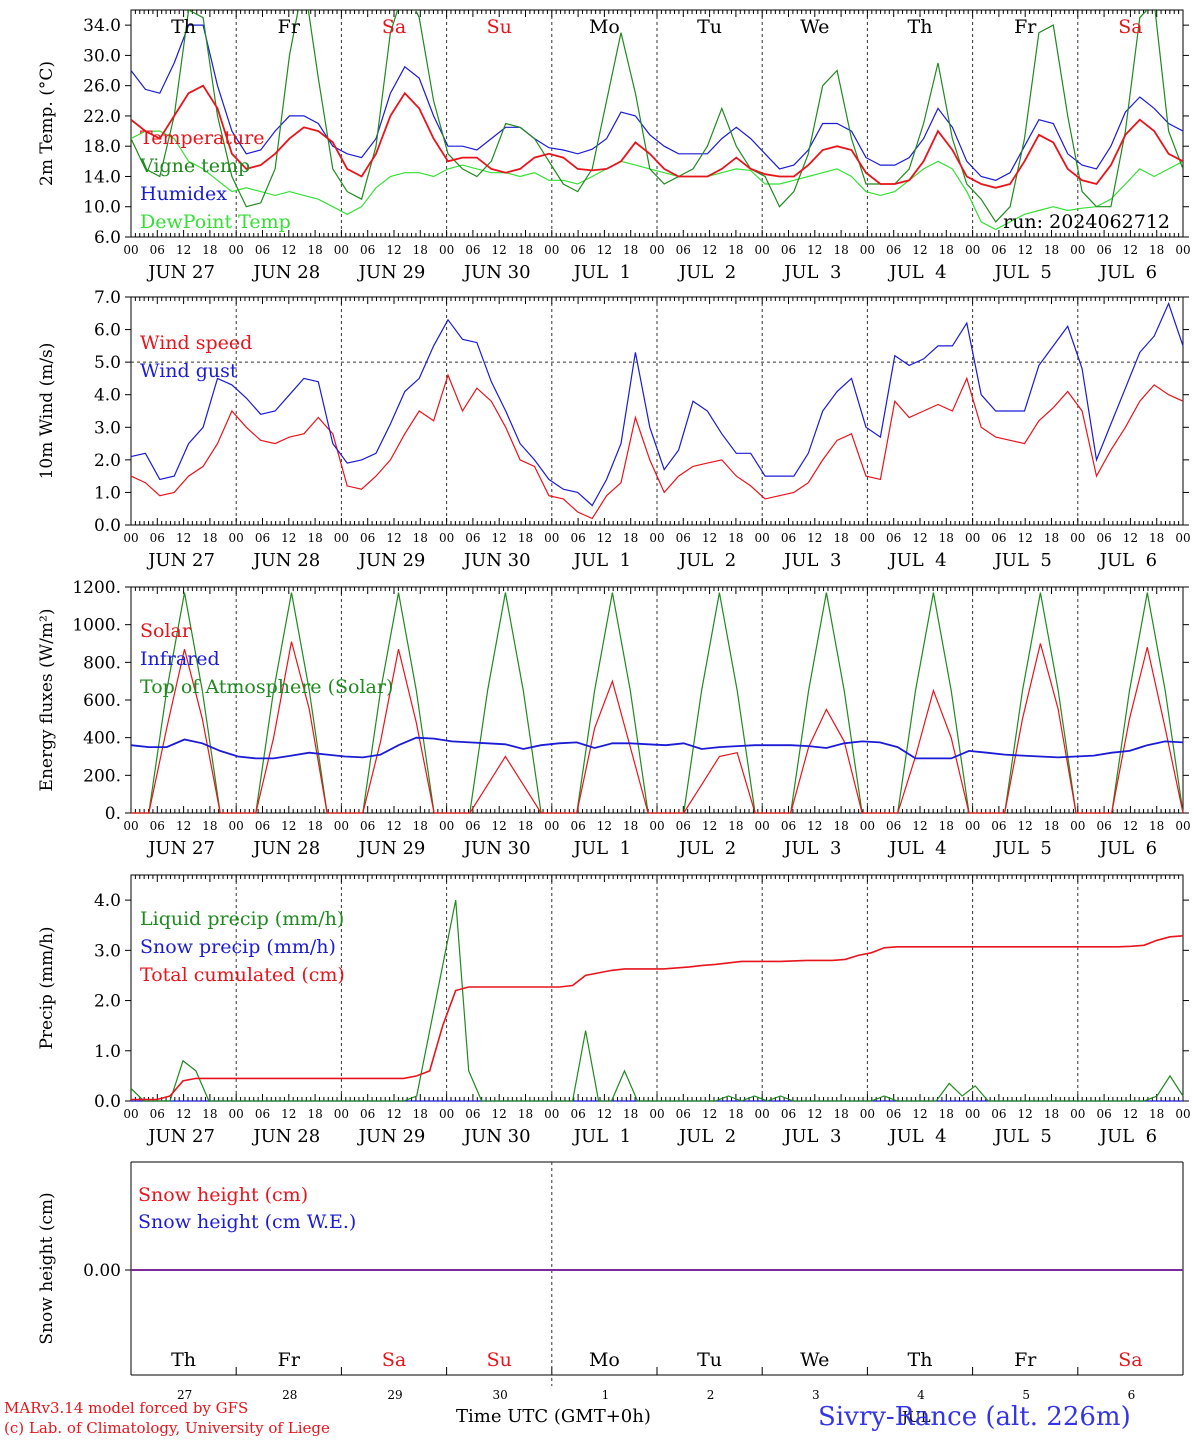 This screenshot has height=1440, width=1194. I want to click on ytick-label: 1200., so click(96, 588).